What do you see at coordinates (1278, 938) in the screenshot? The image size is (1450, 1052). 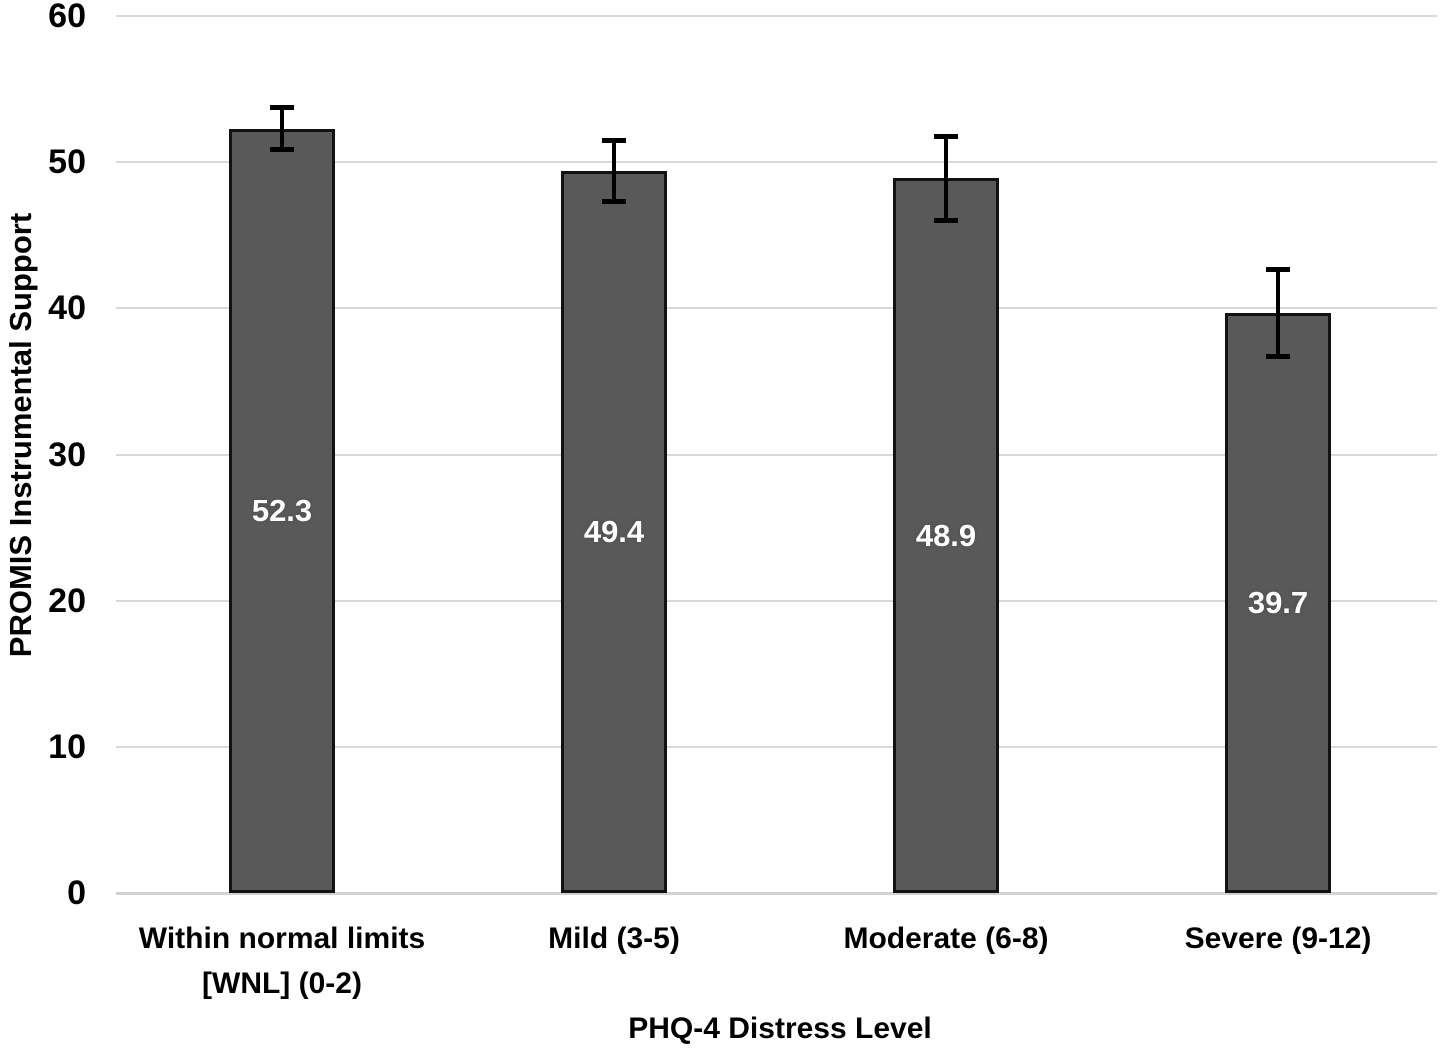 I see `x-category-label: Severe (9-12)` at bounding box center [1278, 938].